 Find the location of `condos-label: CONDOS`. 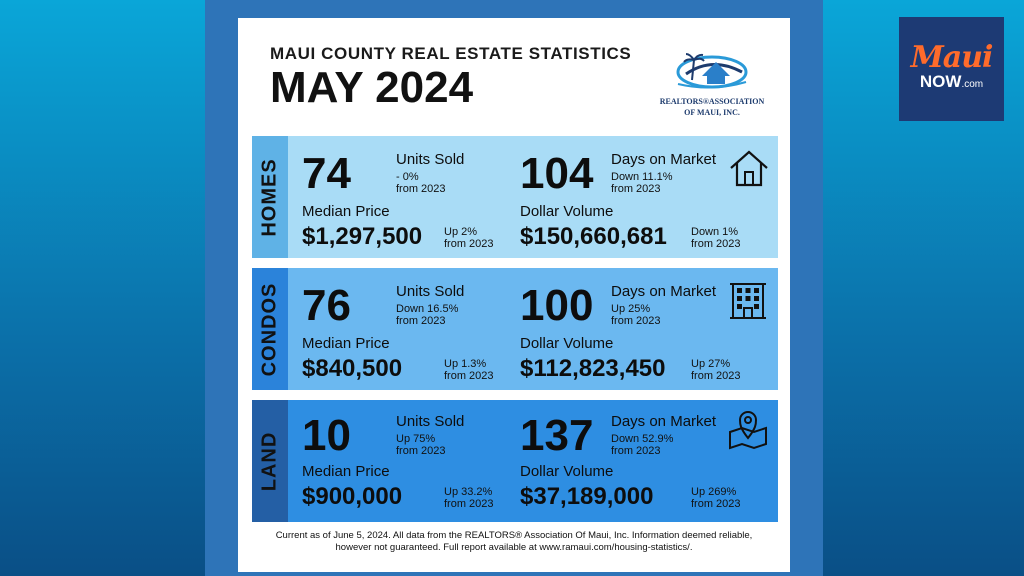

condos-label: CONDOS is located at coordinates (269, 329).